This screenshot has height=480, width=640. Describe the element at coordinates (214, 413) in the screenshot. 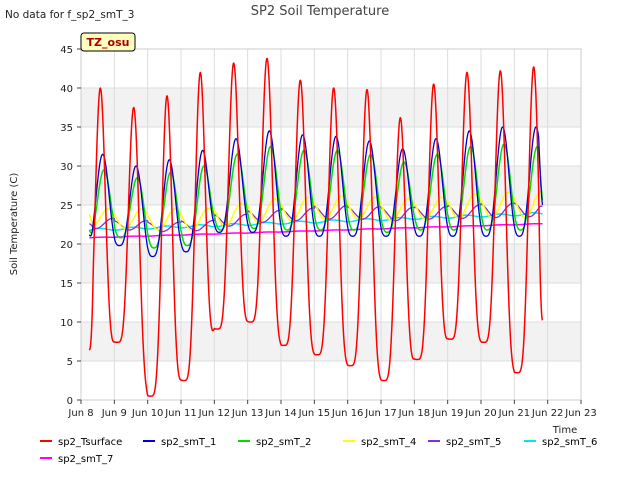

I see `x-tick-label: Jun 12` at that location.